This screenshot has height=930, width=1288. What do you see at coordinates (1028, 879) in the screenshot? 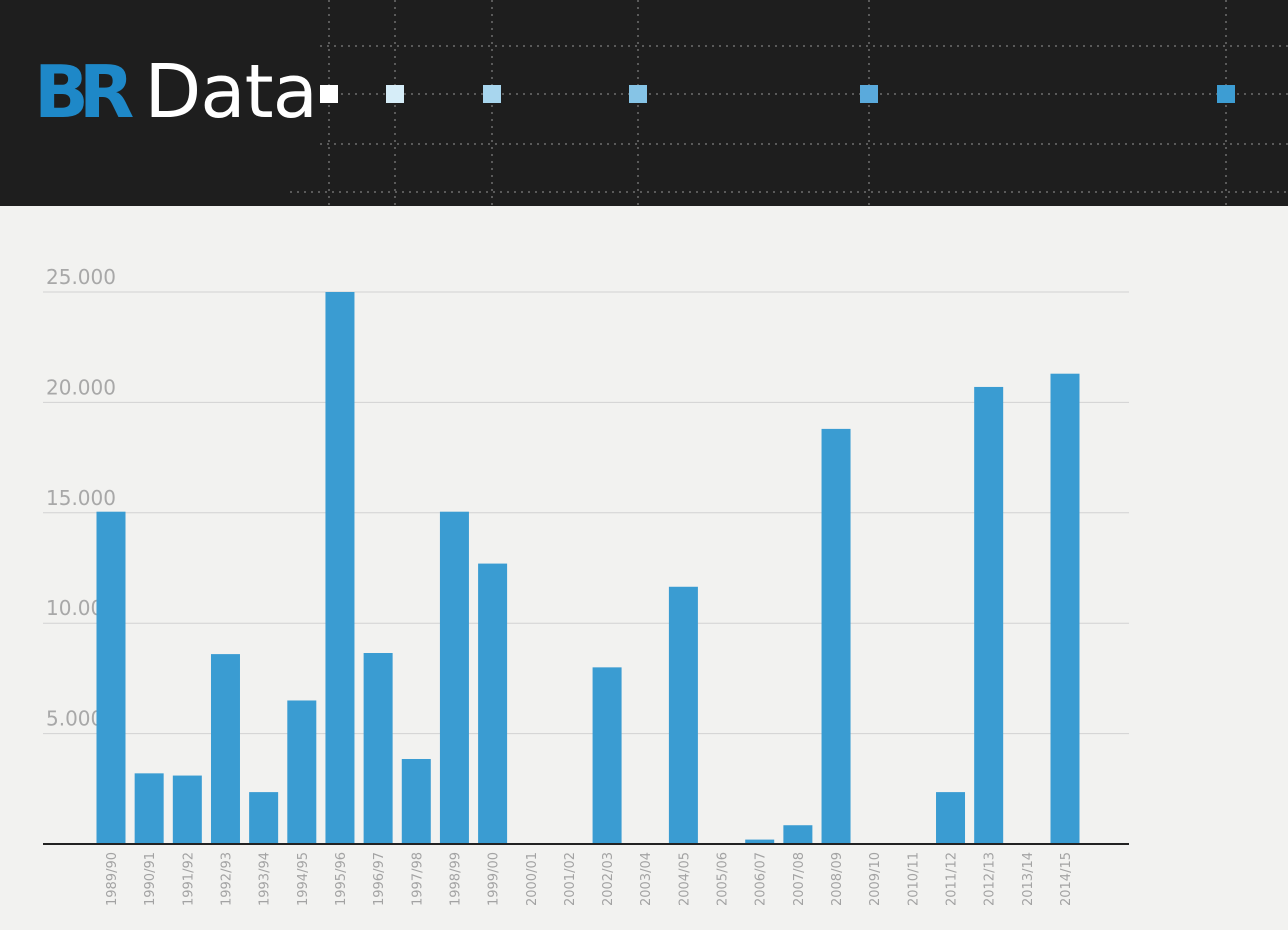
I see `x-tick-label: 2013/14` at bounding box center [1028, 879].